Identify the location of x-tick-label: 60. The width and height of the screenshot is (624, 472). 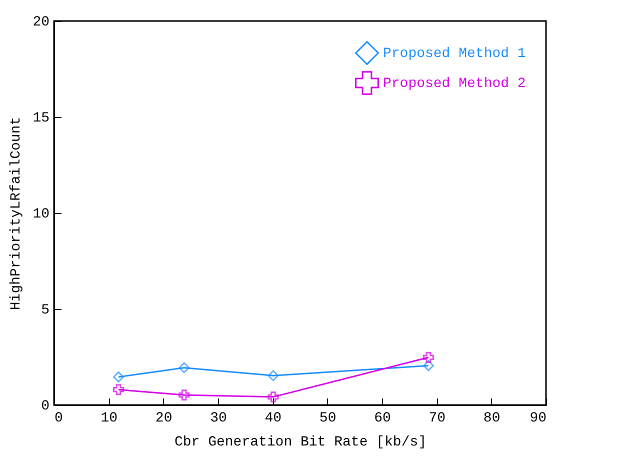
(382, 418).